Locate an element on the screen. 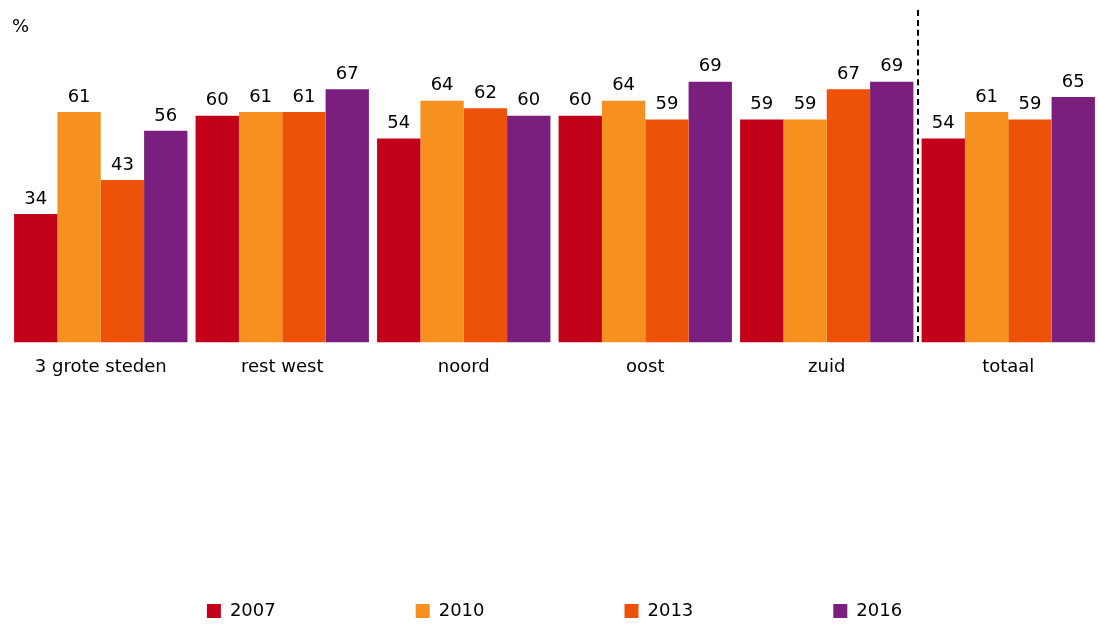 The height and width of the screenshot is (630, 1099). x-tick-label: rest west is located at coordinates (282, 365).